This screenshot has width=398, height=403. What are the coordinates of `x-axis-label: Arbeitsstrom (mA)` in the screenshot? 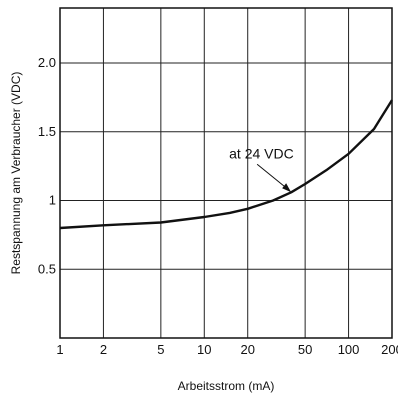 It's located at (226, 386).